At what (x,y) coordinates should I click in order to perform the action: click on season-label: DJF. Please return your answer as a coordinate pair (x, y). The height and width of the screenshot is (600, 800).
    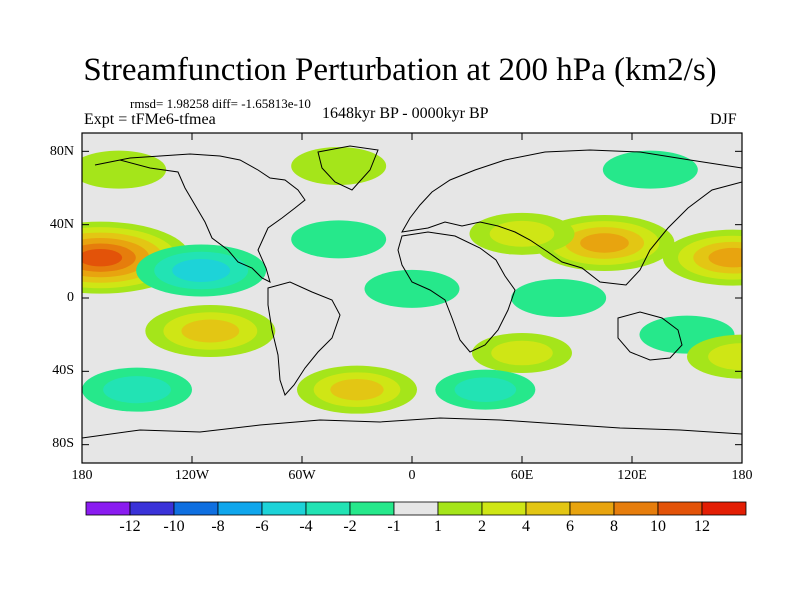
    Looking at the image, I should click on (723, 119).